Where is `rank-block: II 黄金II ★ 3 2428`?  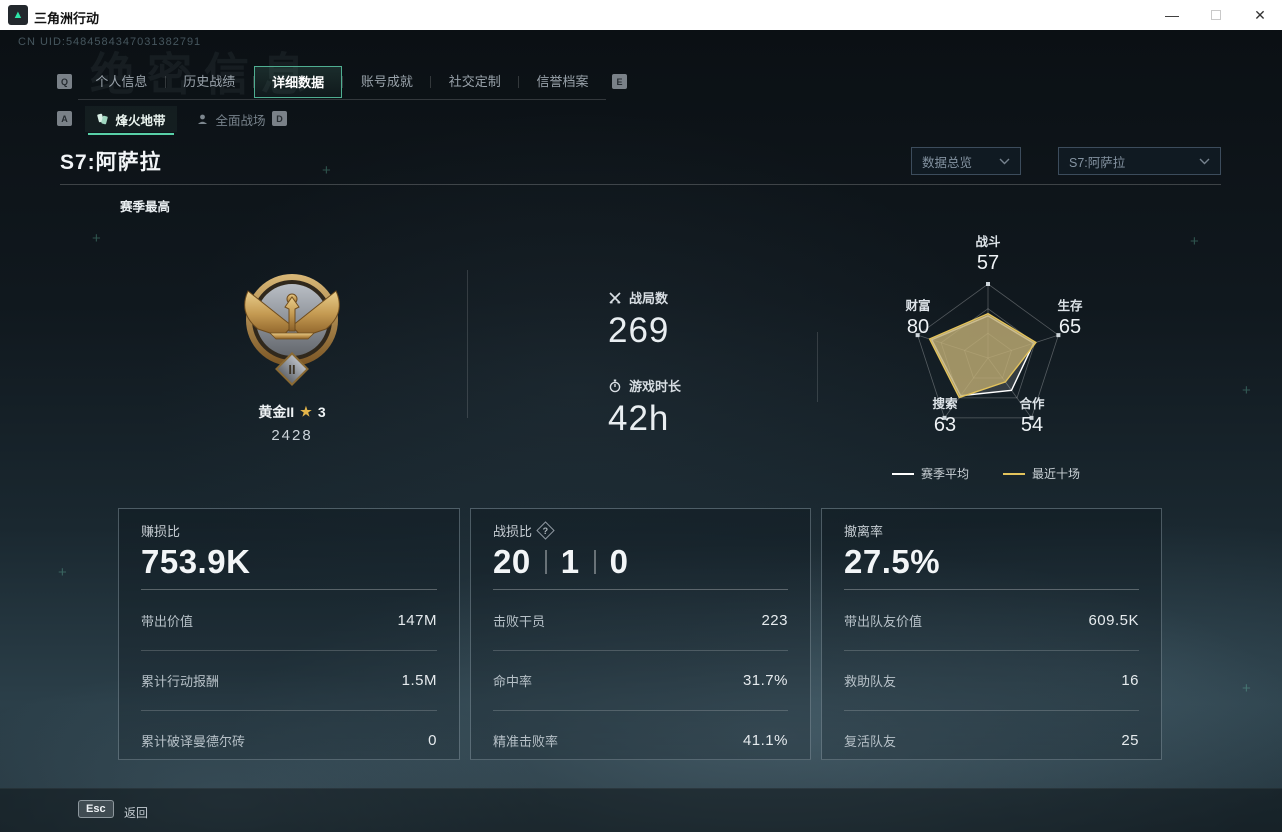
rank-block: II 黄金II ★ 3 2428 is located at coordinates (292, 353).